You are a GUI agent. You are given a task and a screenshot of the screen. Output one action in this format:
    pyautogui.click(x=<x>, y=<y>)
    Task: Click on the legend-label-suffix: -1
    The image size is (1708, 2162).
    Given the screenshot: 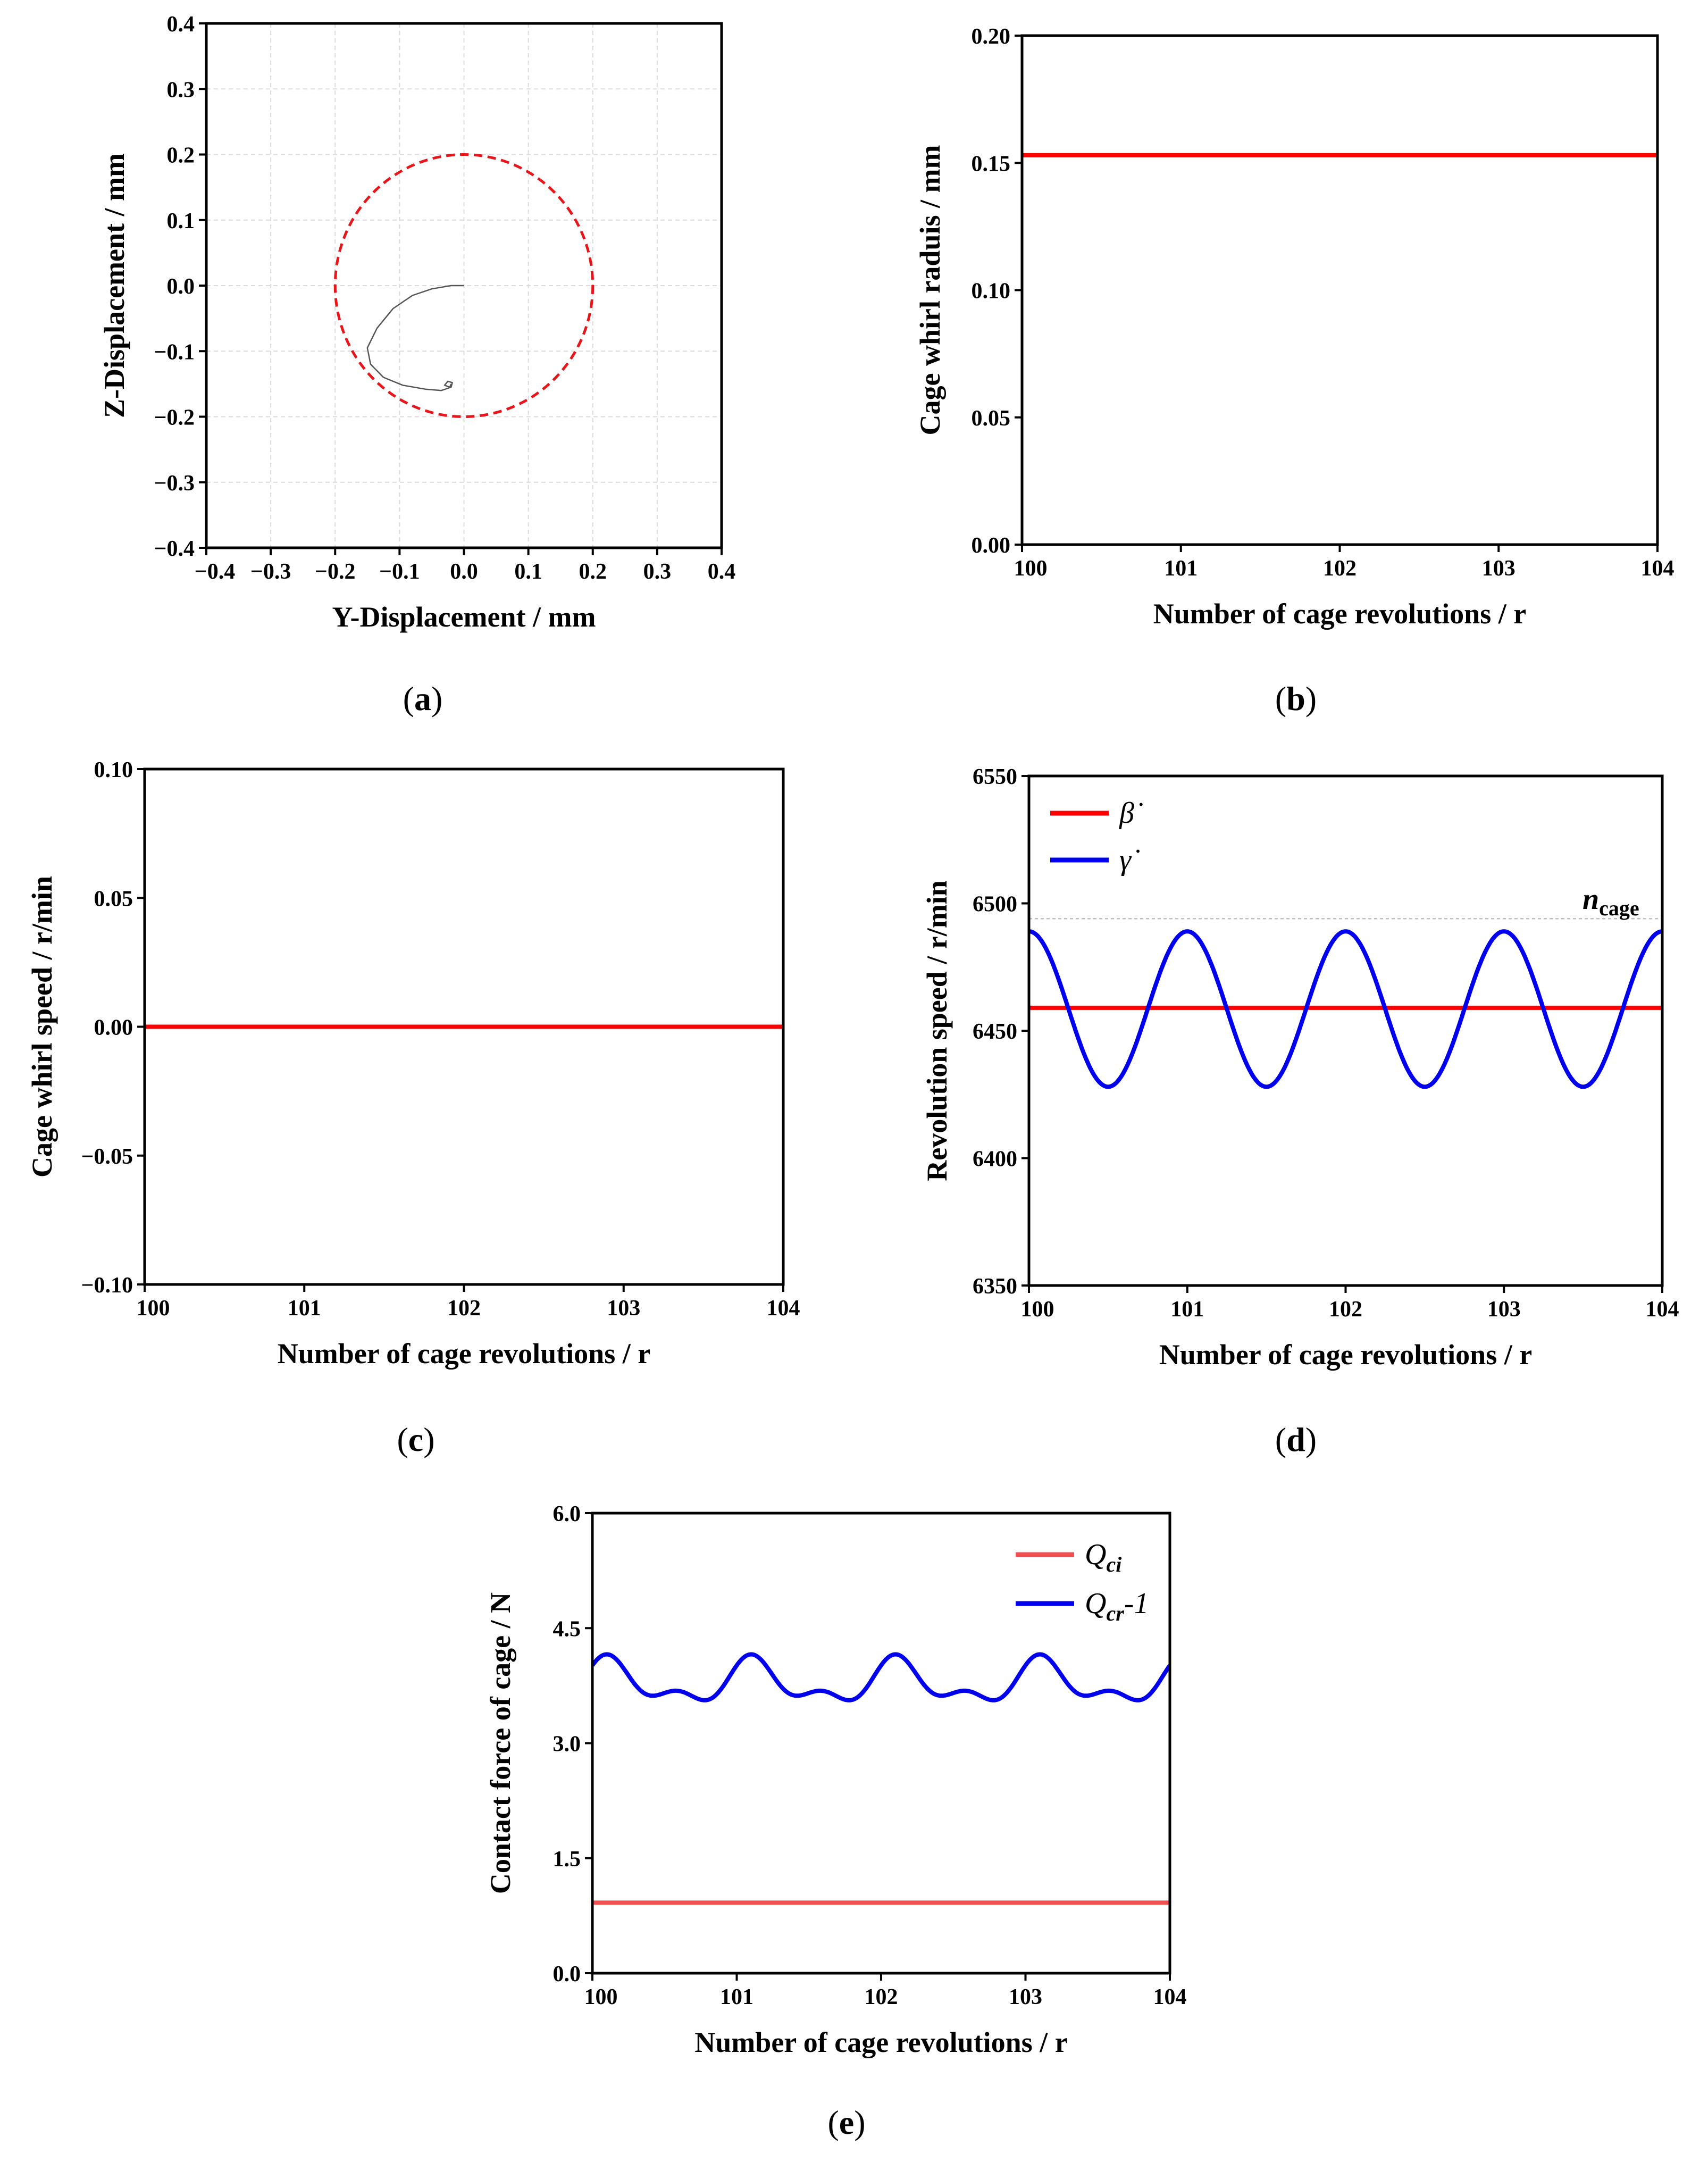 What is the action you would take?
    pyautogui.click(x=1136, y=1603)
    